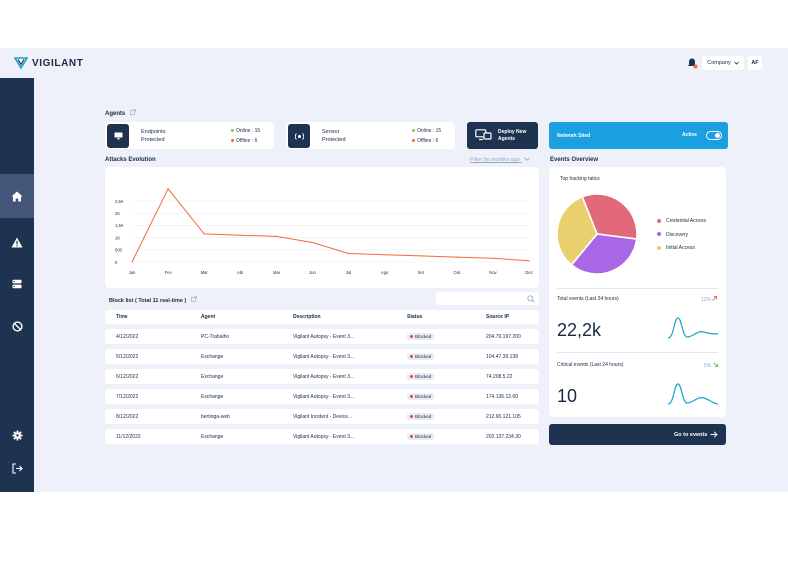  What do you see at coordinates (503, 436) in the screenshot?
I see `cell-ip: 202.137.234.30` at bounding box center [503, 436].